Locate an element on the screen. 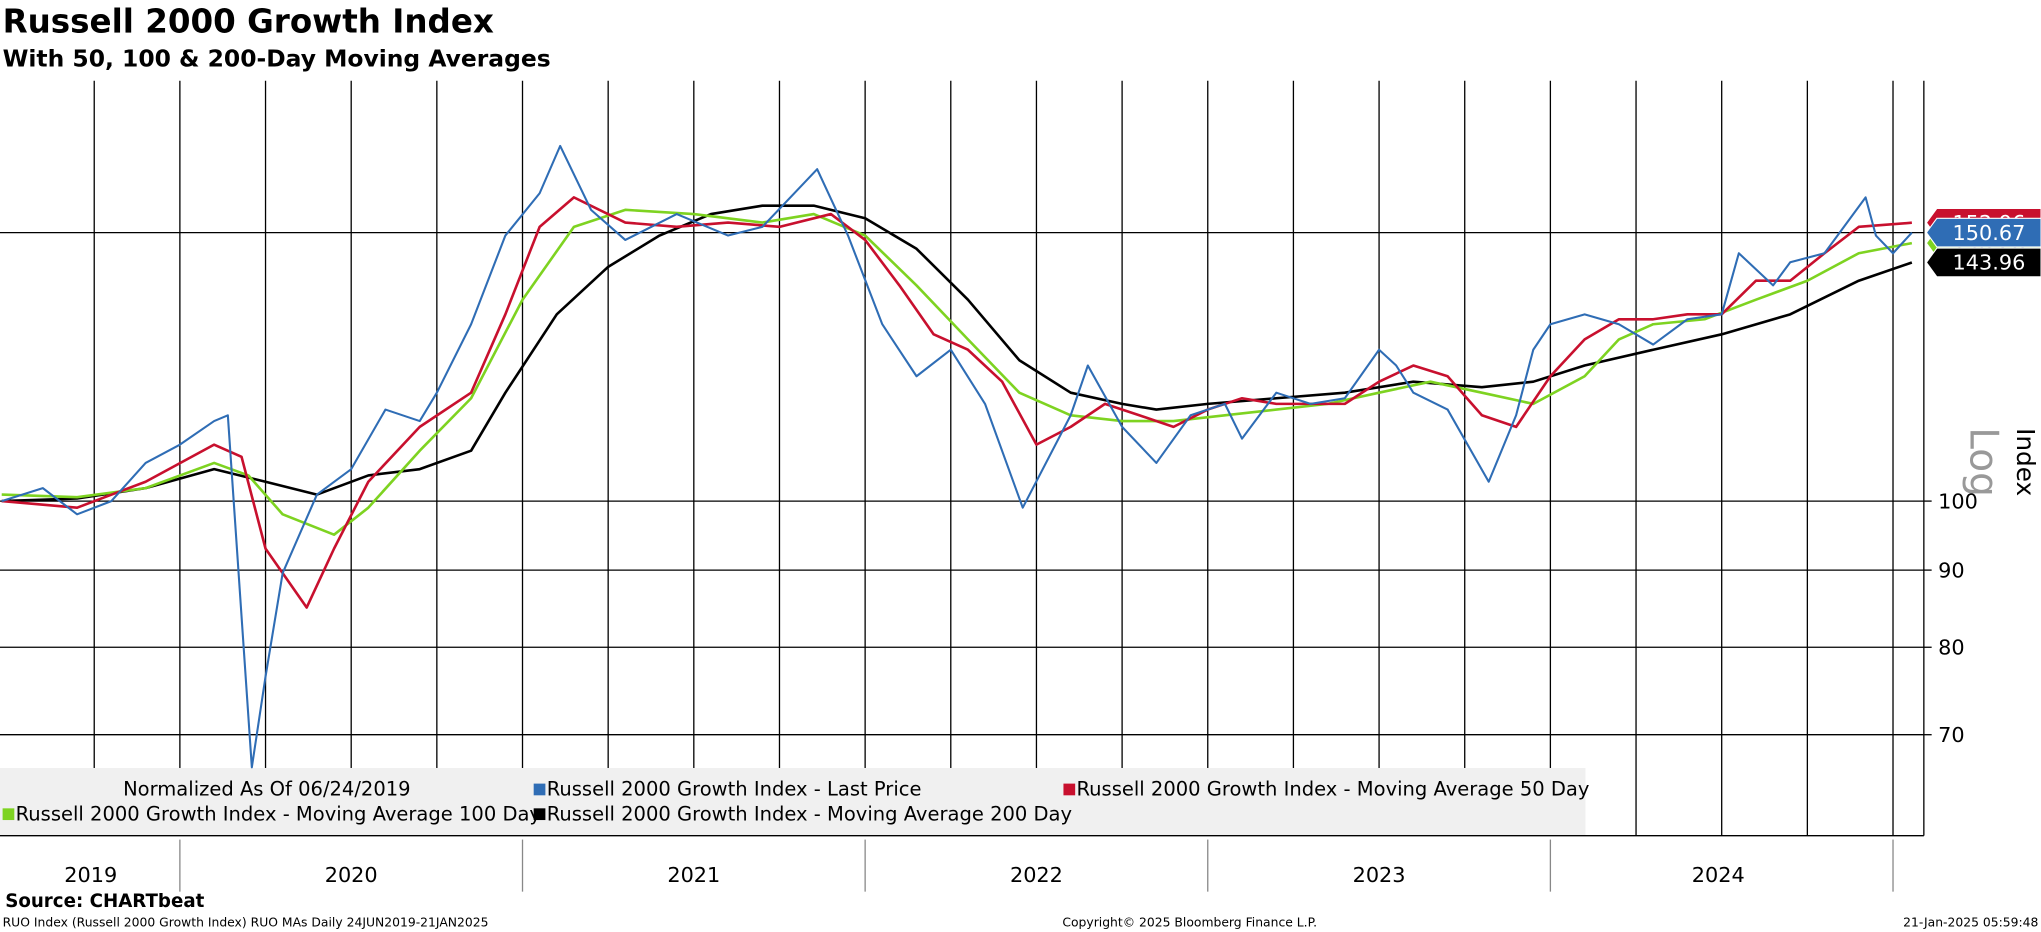  log-label: Log is located at coordinates (1983, 462).